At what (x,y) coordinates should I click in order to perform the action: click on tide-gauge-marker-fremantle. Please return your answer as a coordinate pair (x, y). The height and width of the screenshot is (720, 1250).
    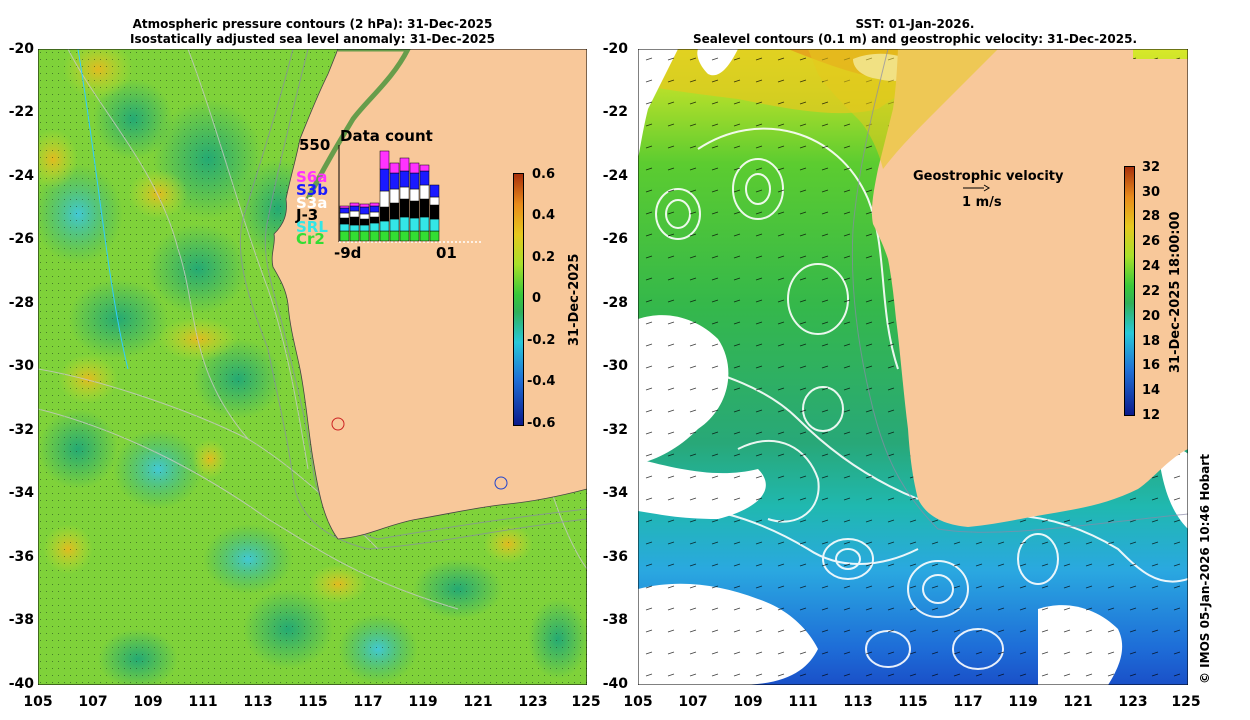
    Looking at the image, I should click on (338, 424).